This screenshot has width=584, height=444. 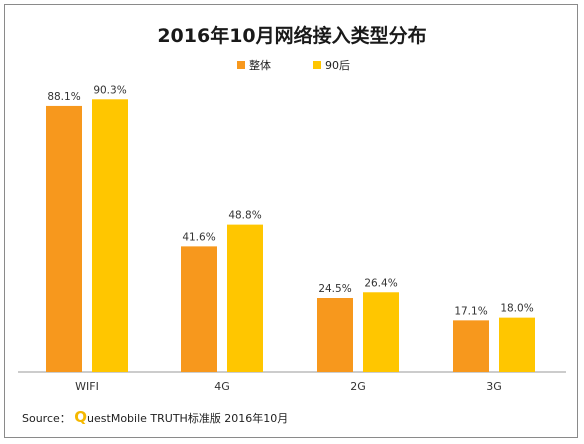 I want to click on chart-title: 2016年10月网络接入类型分布, so click(x=291, y=35).